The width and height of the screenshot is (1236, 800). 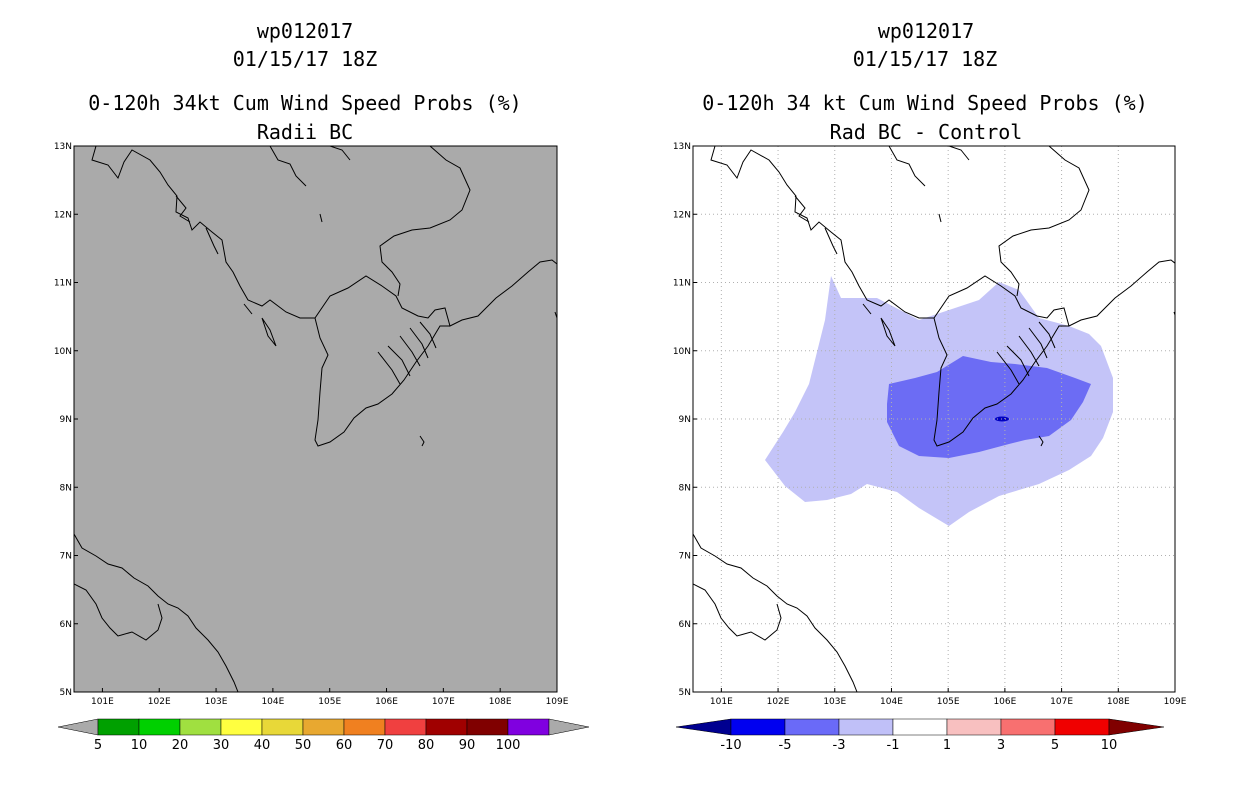 What do you see at coordinates (682, 284) in the screenshot?
I see `right-lat-label: 11N` at bounding box center [682, 284].